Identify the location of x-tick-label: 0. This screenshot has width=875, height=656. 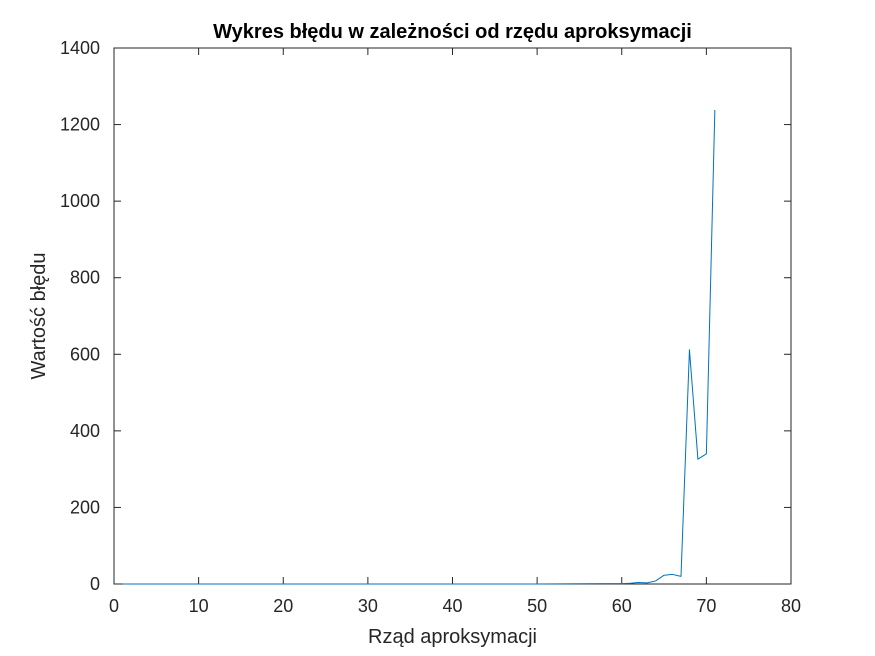
(114, 606).